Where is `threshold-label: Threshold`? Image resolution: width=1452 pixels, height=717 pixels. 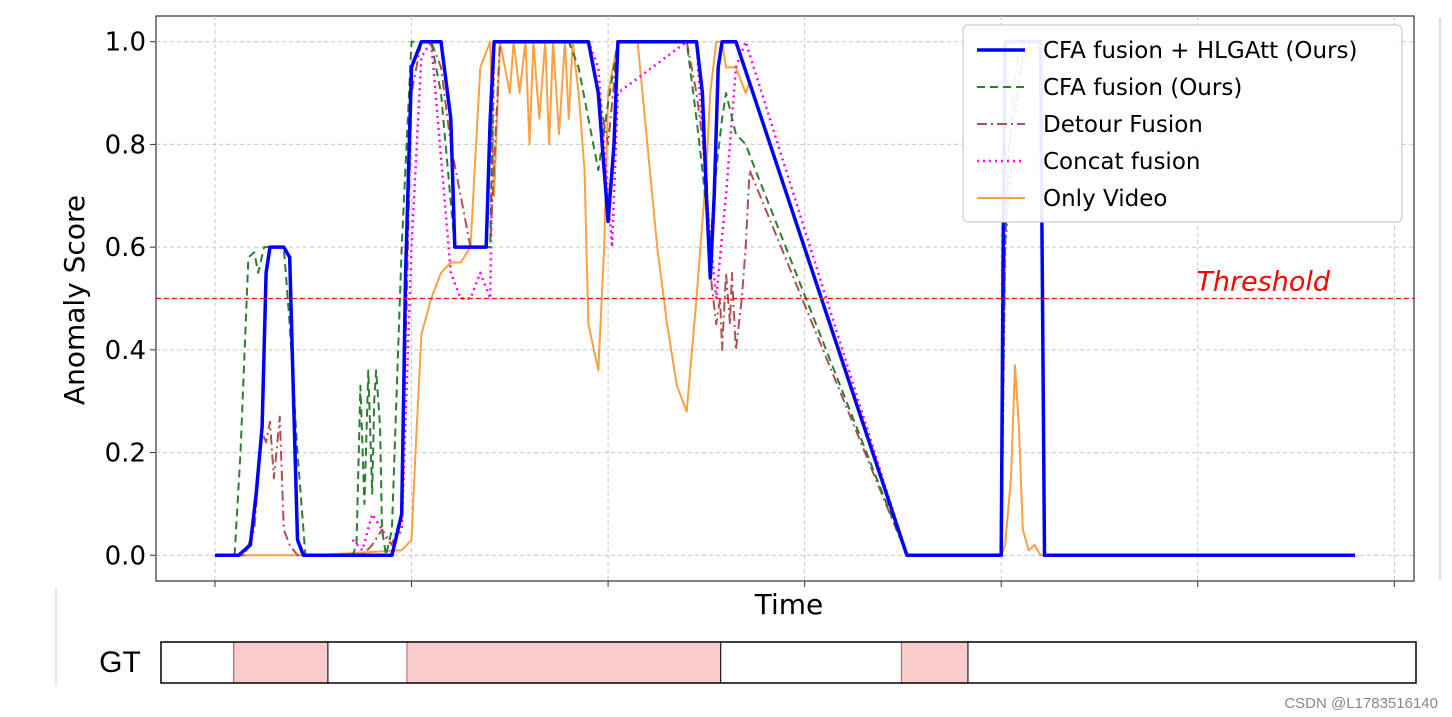
threshold-label: Threshold is located at coordinates (1263, 282).